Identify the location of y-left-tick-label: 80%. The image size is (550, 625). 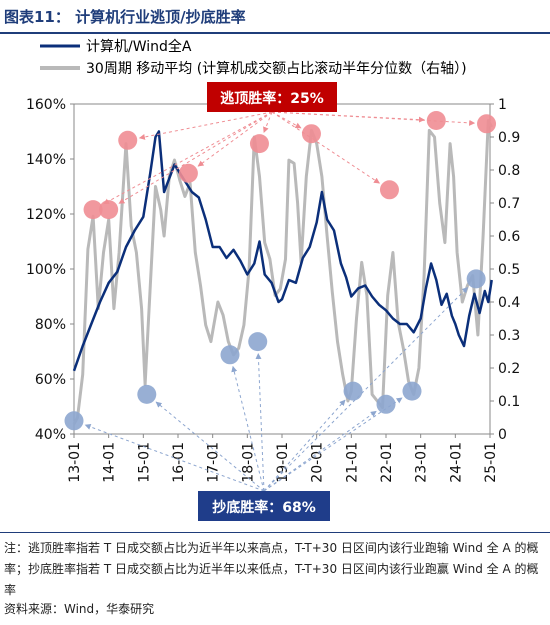
(50, 325).